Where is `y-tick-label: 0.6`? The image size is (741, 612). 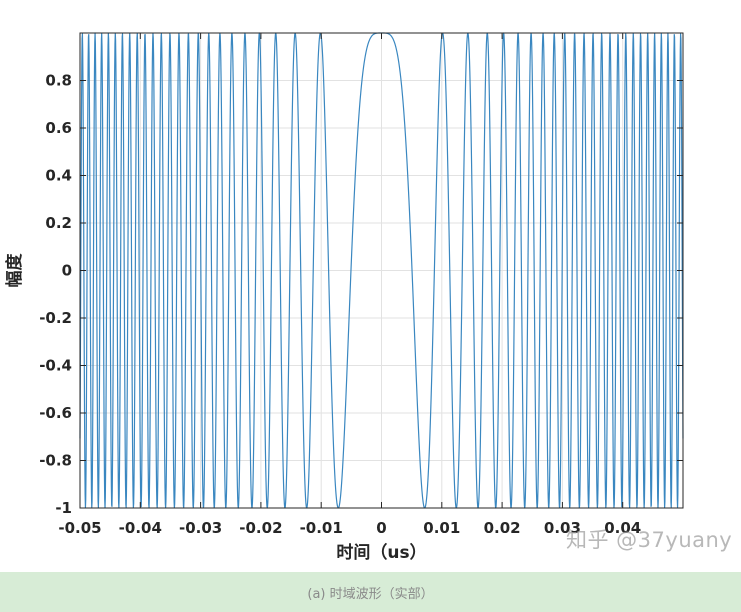 y-tick-label: 0.6 is located at coordinates (58, 128).